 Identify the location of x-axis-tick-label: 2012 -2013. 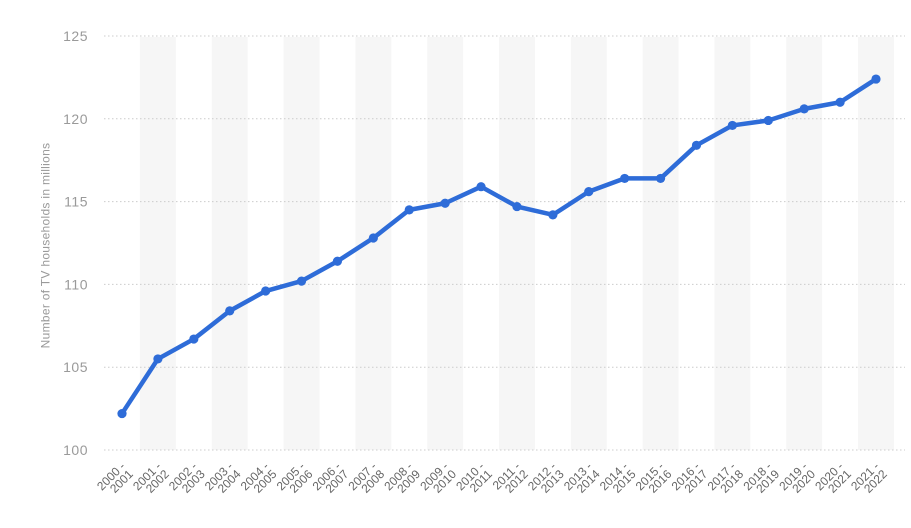
(546, 480).